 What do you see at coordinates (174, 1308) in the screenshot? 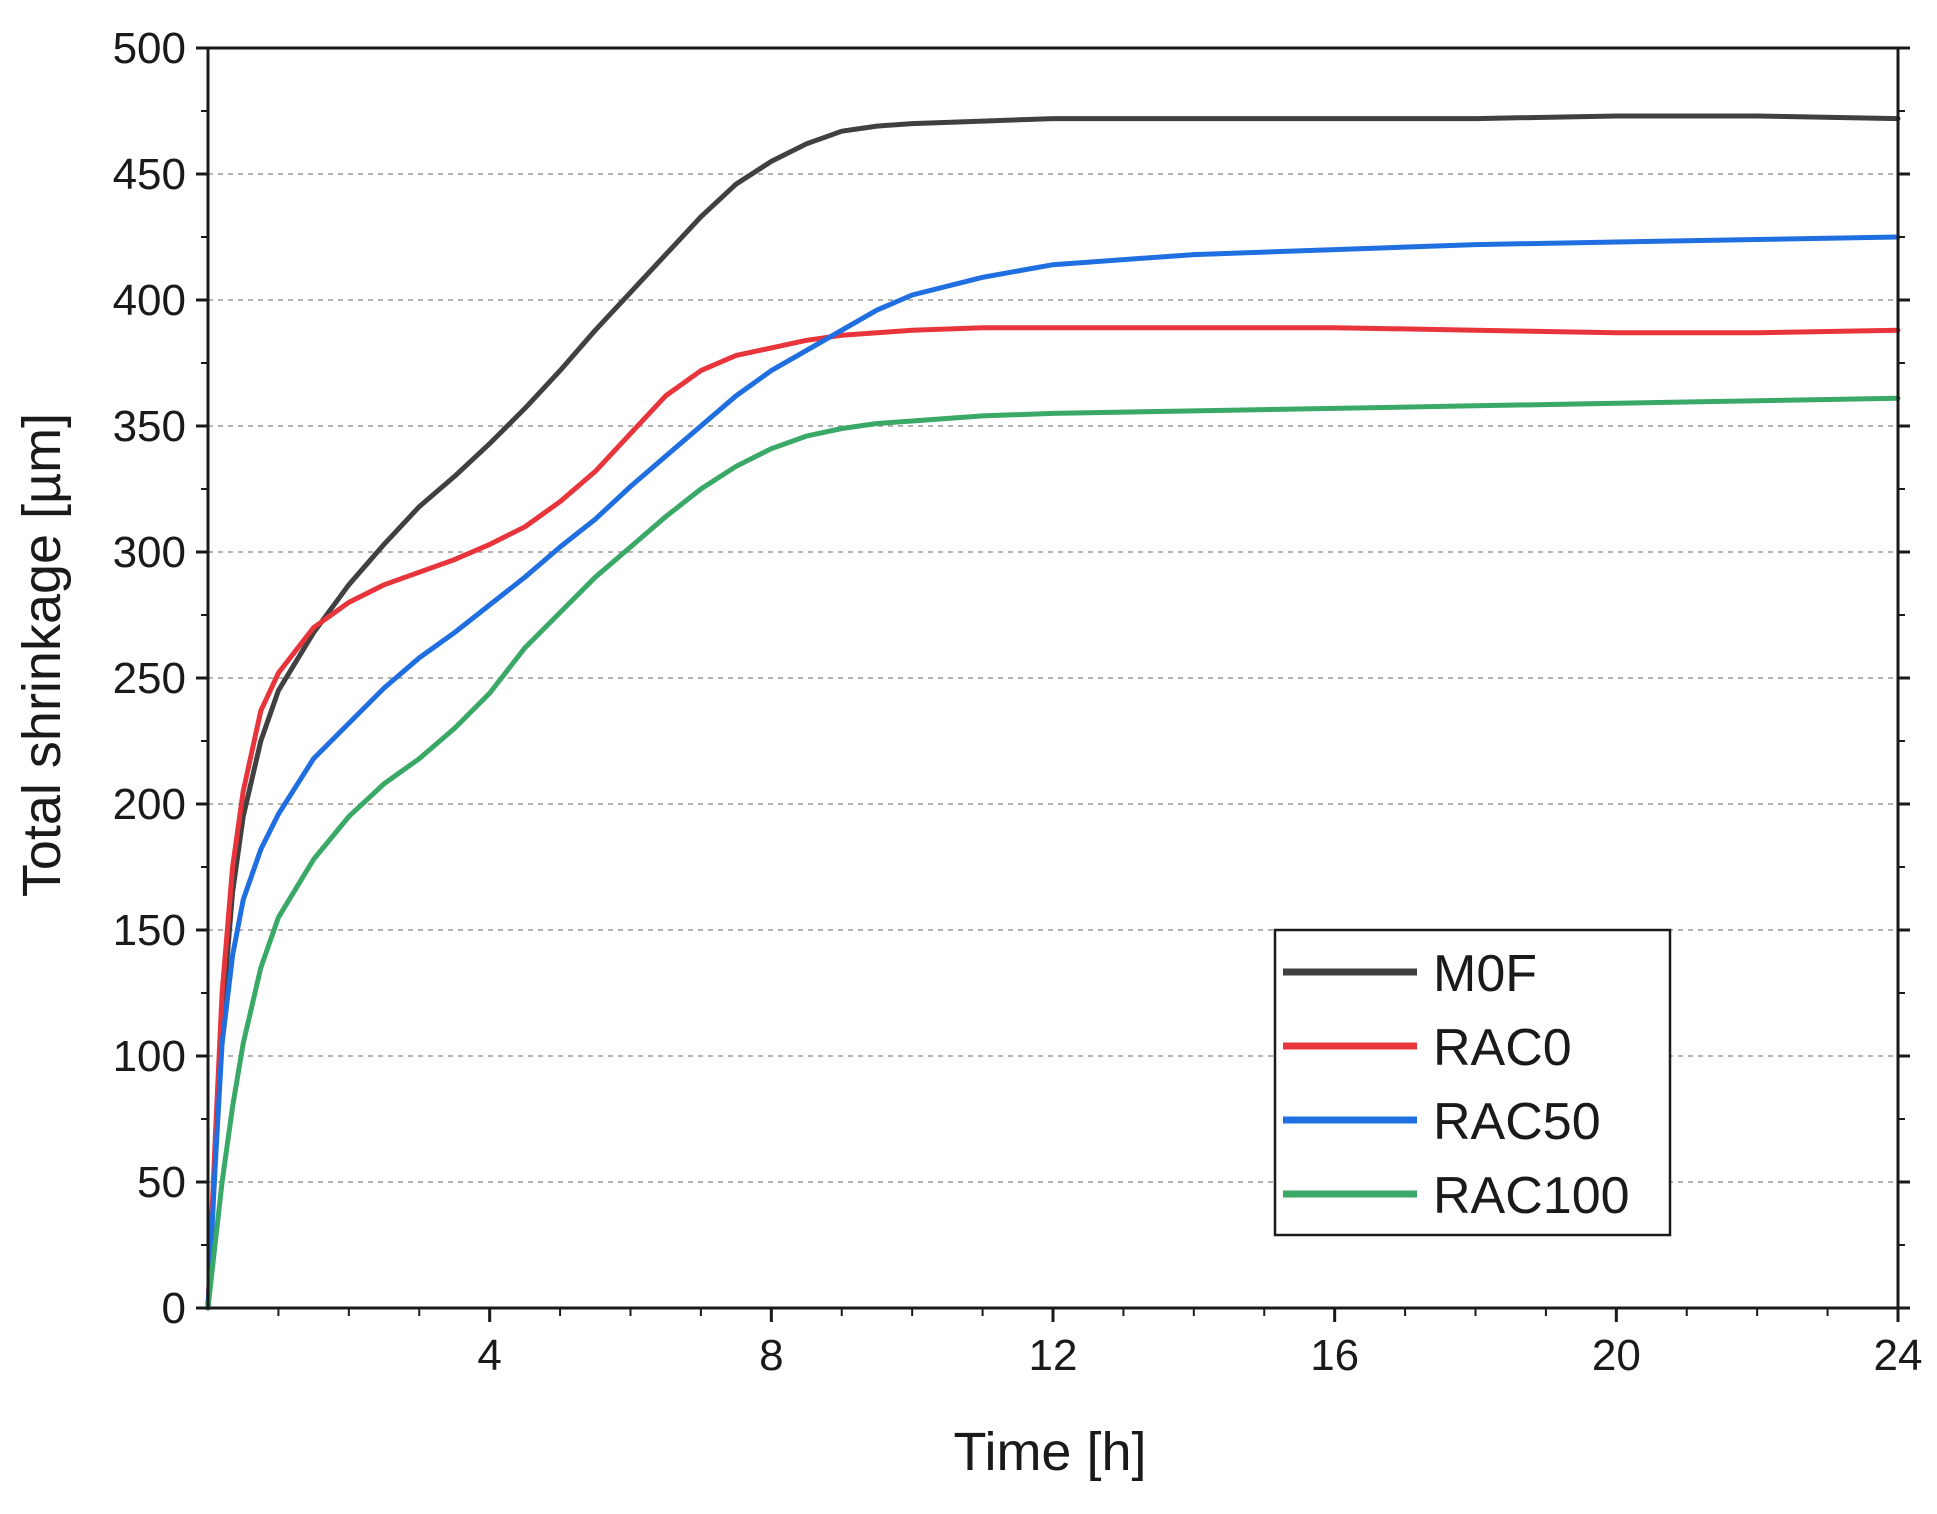
I see `y-tick-label: 0` at bounding box center [174, 1308].